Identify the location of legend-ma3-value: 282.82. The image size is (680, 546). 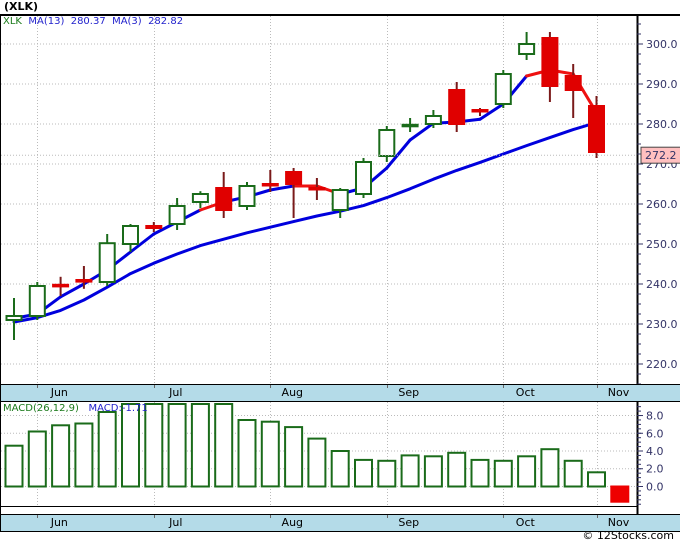
(166, 21).